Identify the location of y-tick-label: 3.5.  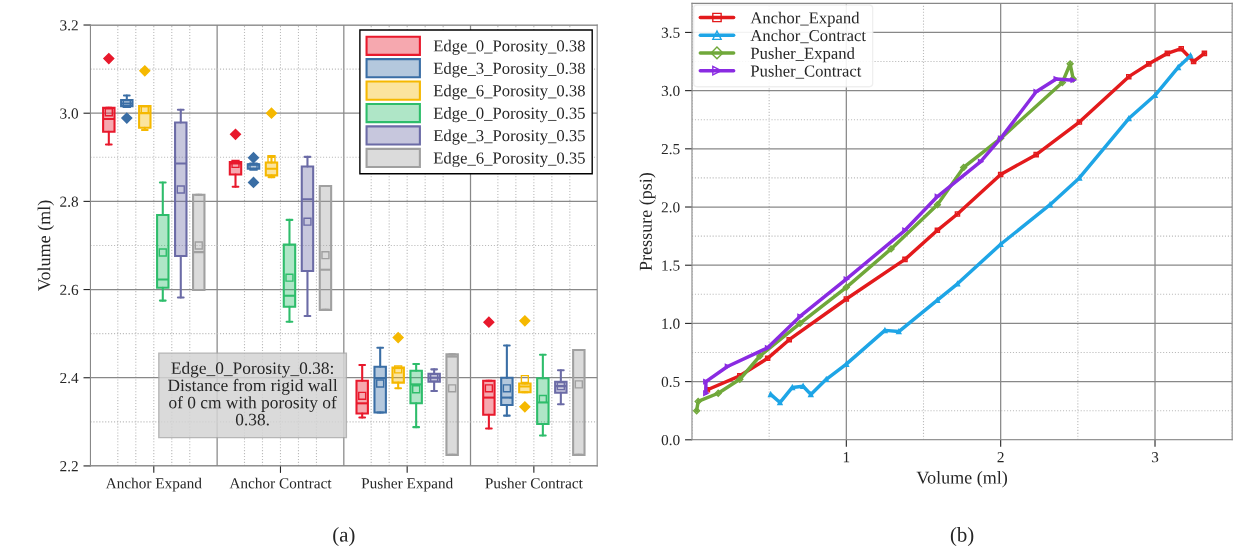
(670, 32).